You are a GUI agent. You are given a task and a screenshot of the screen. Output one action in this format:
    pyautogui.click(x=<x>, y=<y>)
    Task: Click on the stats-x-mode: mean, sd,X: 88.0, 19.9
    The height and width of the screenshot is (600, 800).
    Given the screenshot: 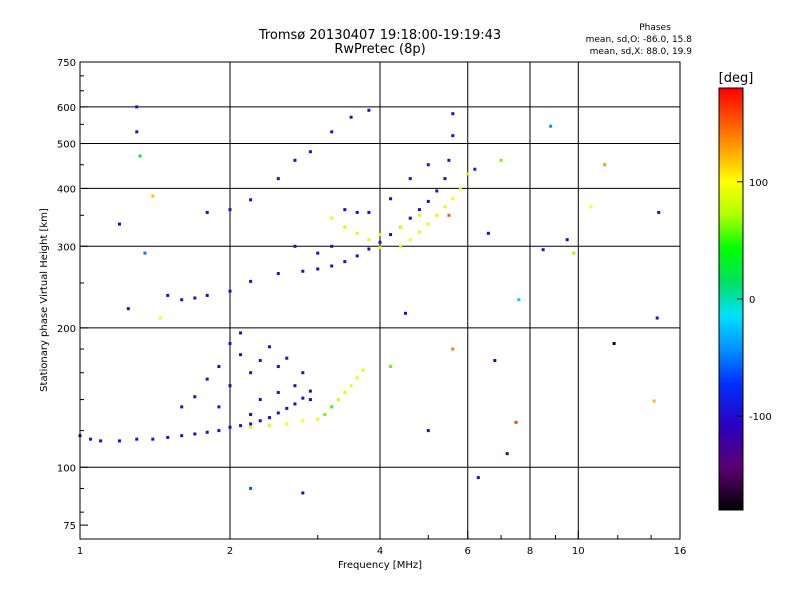 What is the action you would take?
    pyautogui.click(x=641, y=52)
    